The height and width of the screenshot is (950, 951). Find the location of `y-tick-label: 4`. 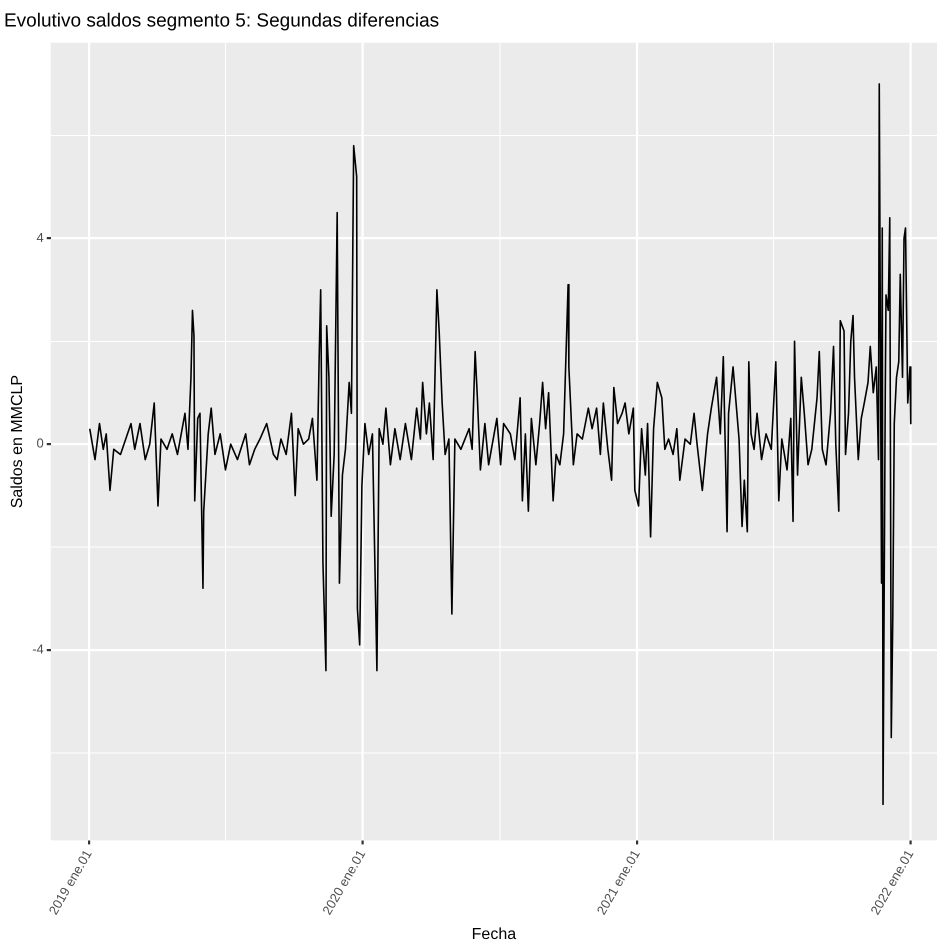

y-tick-label: 4 is located at coordinates (40, 237).